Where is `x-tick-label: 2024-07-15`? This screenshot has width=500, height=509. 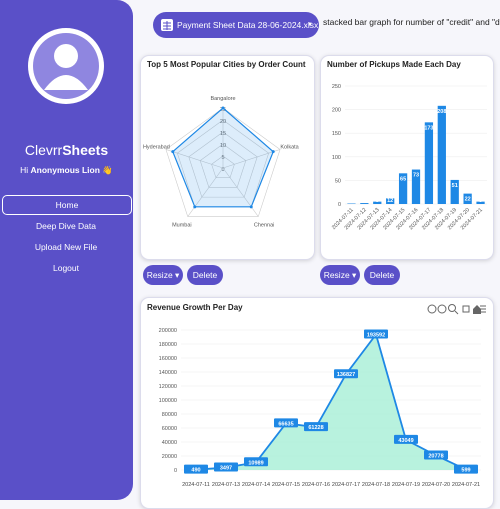 x-tick-label: 2024-07-15 is located at coordinates (286, 485).